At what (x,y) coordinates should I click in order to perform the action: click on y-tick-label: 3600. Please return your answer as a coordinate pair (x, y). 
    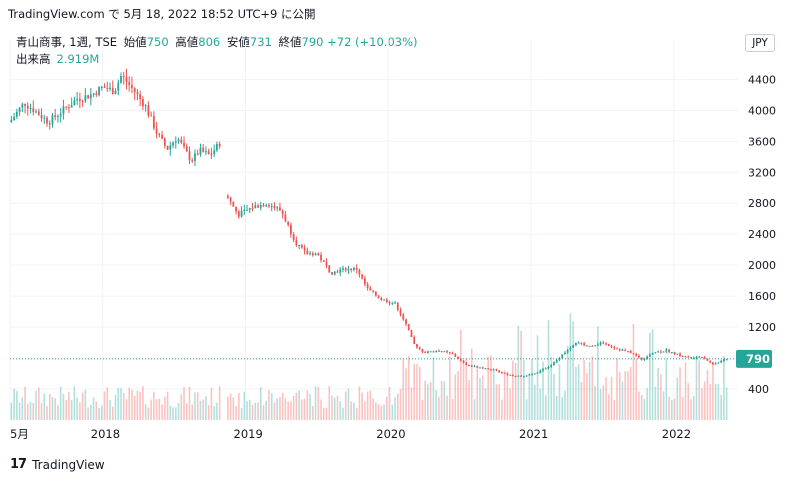
    Looking at the image, I should click on (762, 141).